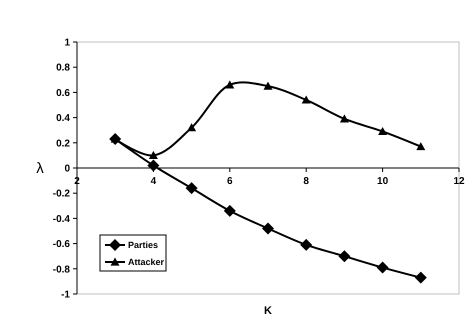  Describe the element at coordinates (63, 93) in the screenshot. I see `y-tick-label: 0.6` at that location.